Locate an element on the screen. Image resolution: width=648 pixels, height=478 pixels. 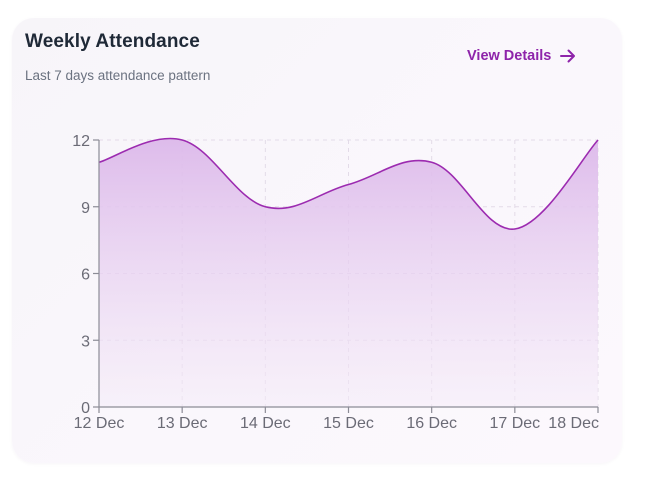
card-title: Weekly Attendance is located at coordinates (112, 41).